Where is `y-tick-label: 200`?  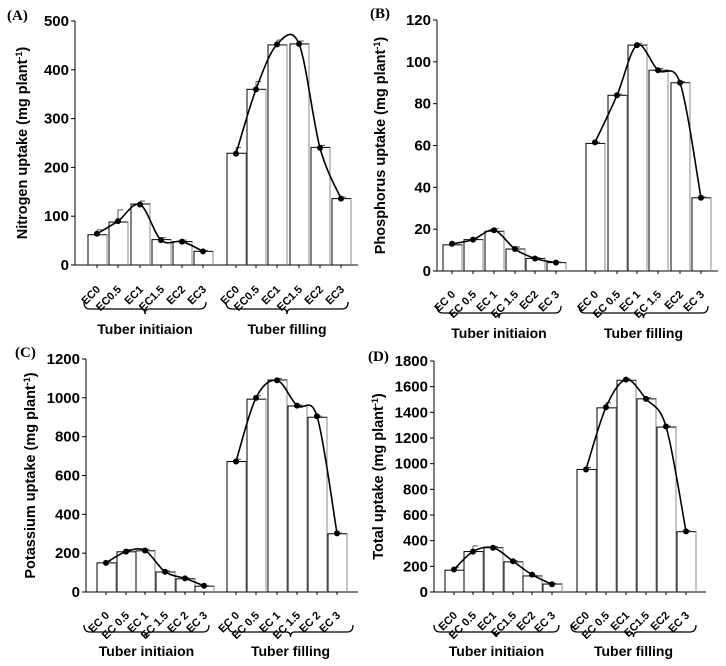 y-tick-label: 200 is located at coordinates (67, 553).